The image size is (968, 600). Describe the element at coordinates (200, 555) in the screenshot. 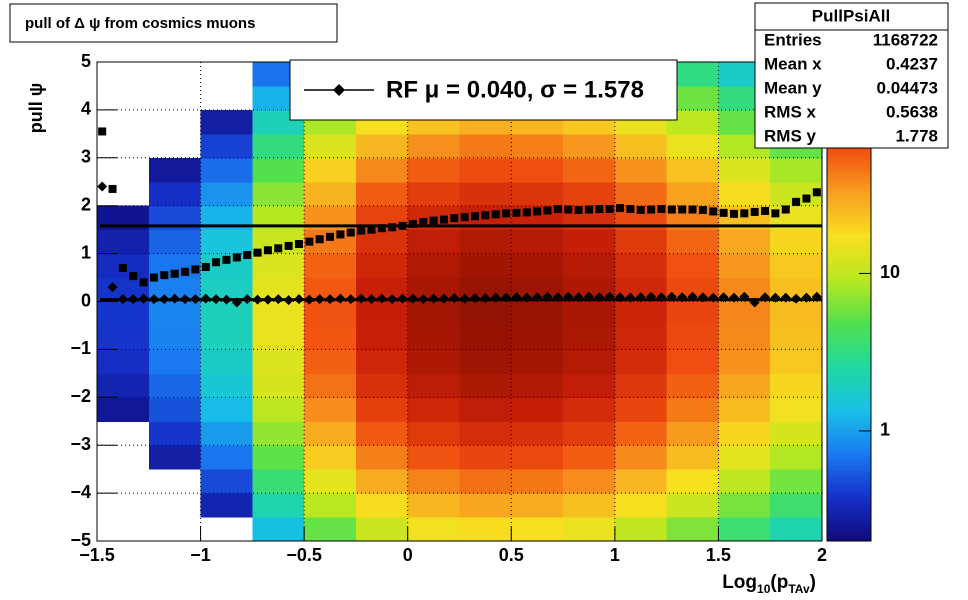

I see `x-tick-label: −1` at that location.